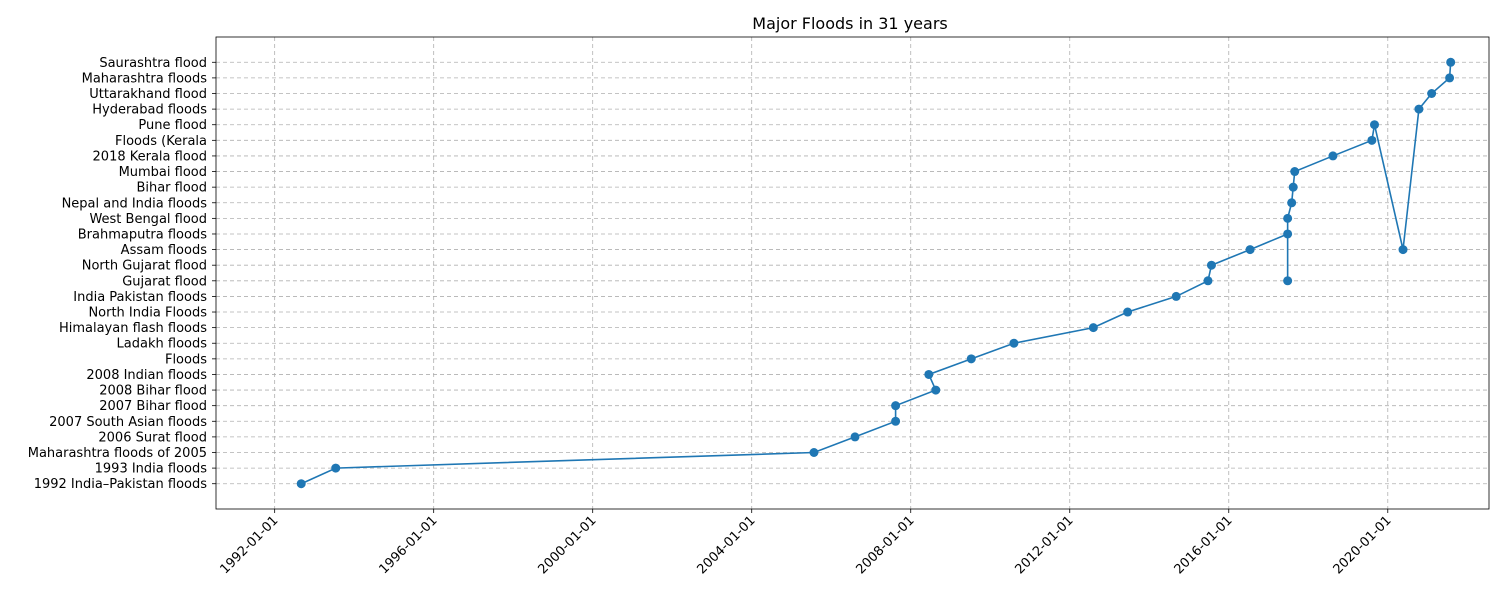  Describe the element at coordinates (144, 266) in the screenshot. I see `y-tick-label: North Gujarat flood` at that location.